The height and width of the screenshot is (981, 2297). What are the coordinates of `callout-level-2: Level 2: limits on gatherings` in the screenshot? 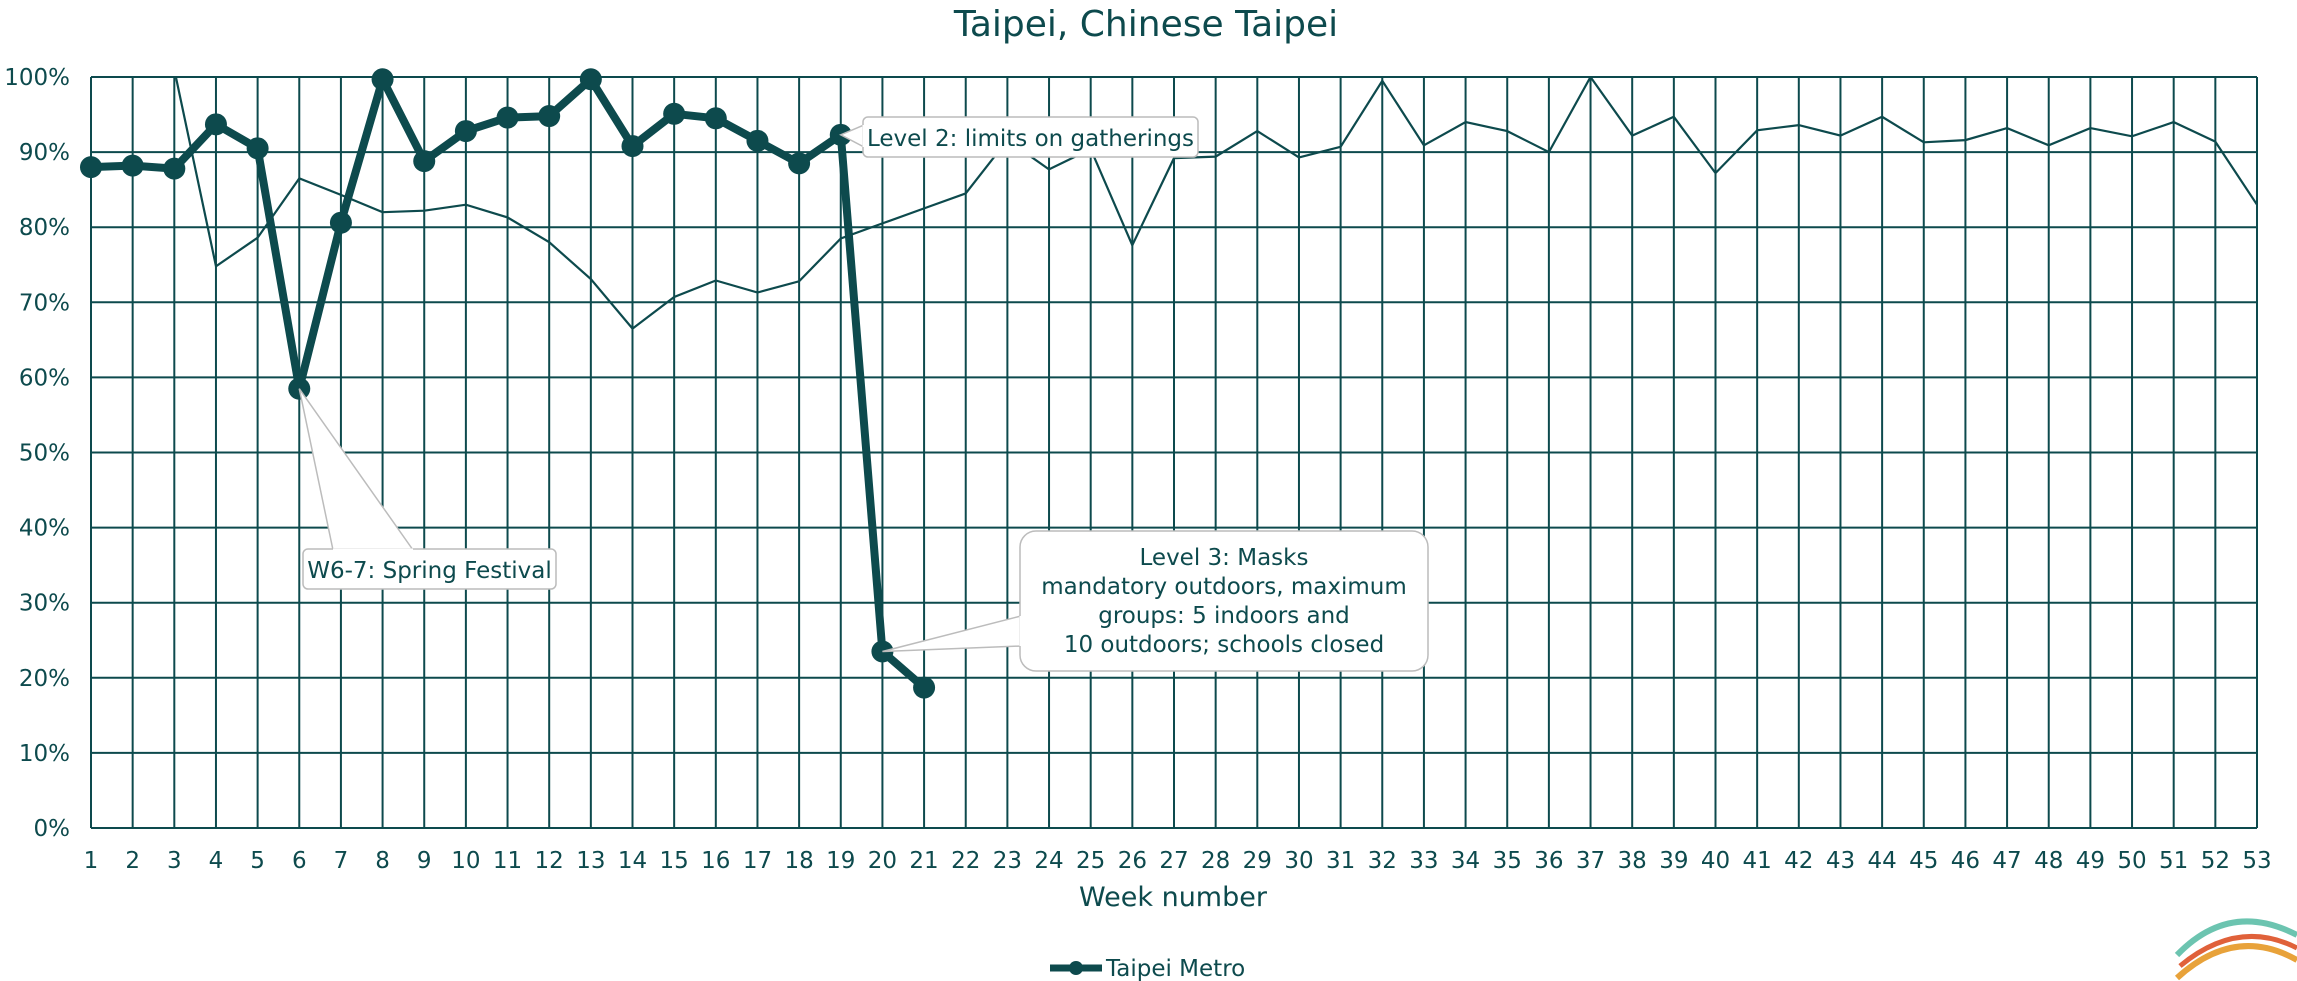 It's located at (1019, 137).